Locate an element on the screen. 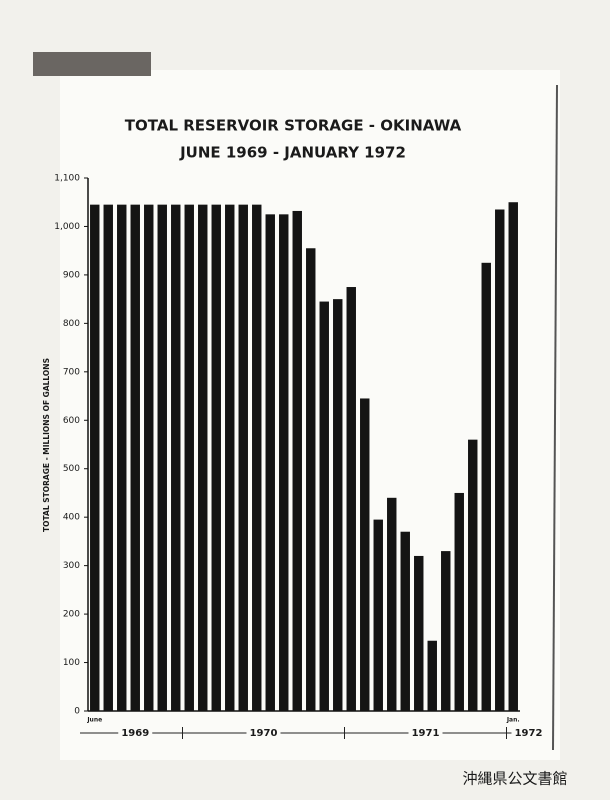  y-axis-label: TOTAL STORAGE - MILLIONS OF GALLONS is located at coordinates (46, 445).